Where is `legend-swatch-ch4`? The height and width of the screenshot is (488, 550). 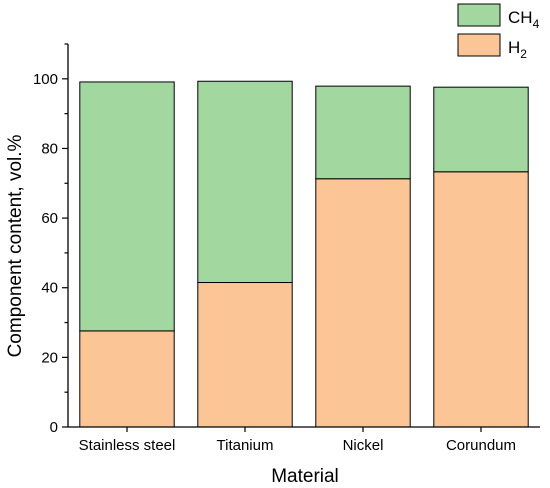 legend-swatch-ch4 is located at coordinates (479, 15).